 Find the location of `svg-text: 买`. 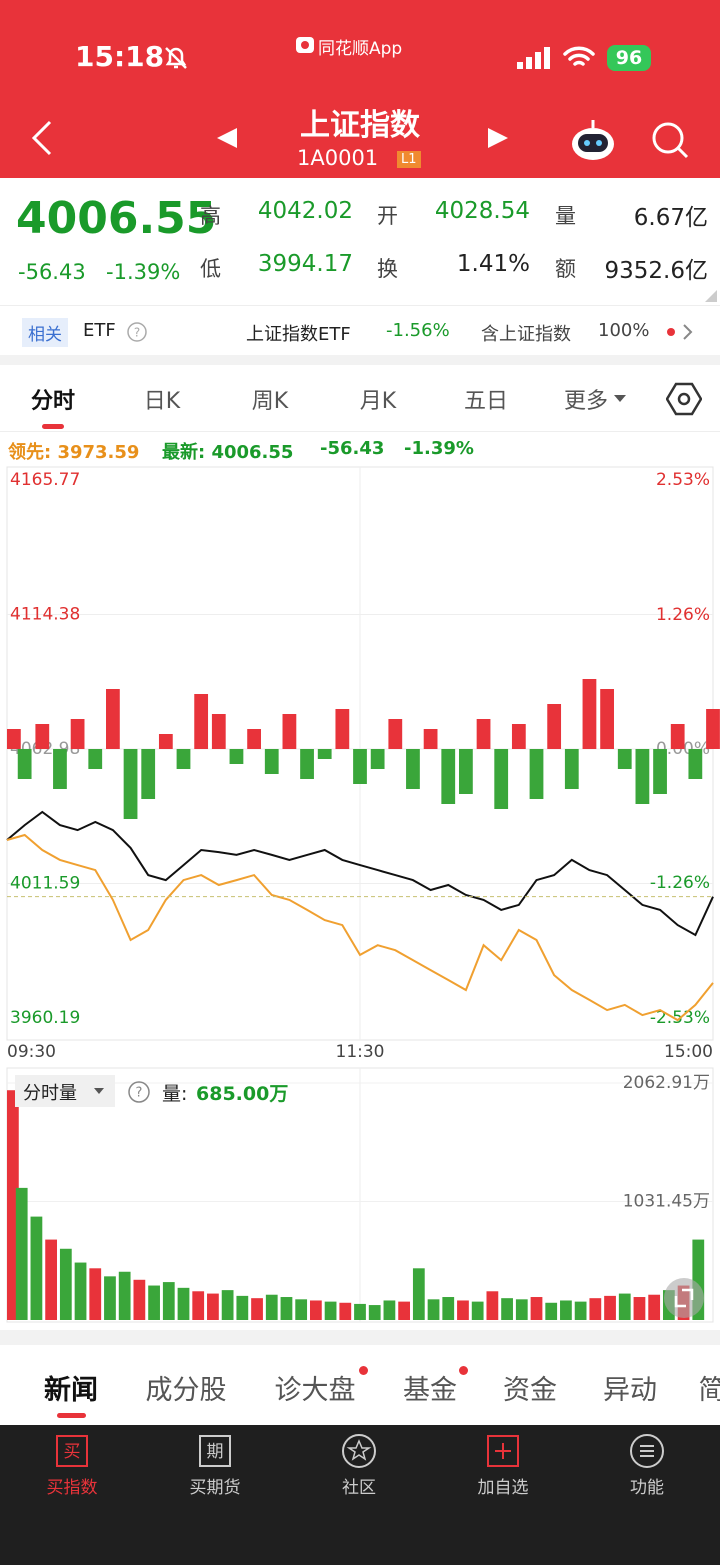

svg-text: 买 is located at coordinates (72, 1452).